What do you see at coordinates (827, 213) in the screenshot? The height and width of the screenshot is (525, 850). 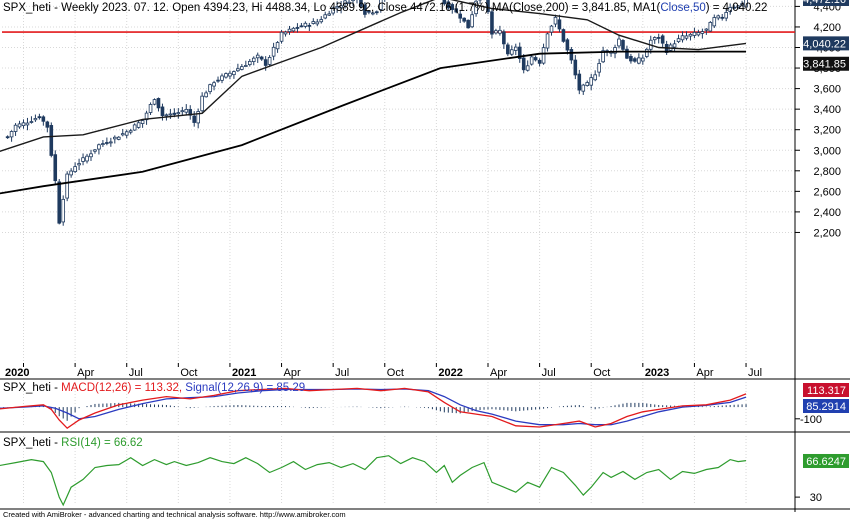 I see `y-tick-label: 2,400` at bounding box center [827, 213].